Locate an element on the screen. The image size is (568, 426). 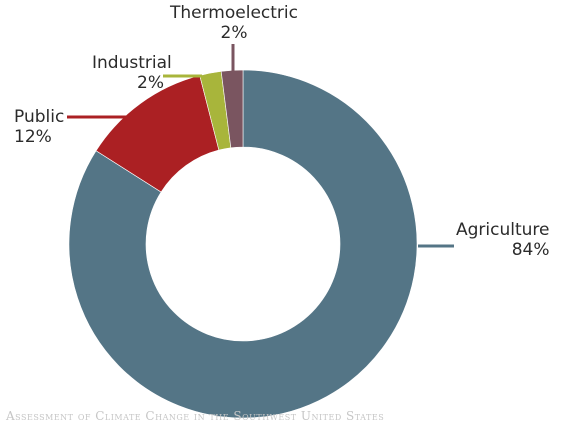
label-public: Public 12% is located at coordinates (39, 127).